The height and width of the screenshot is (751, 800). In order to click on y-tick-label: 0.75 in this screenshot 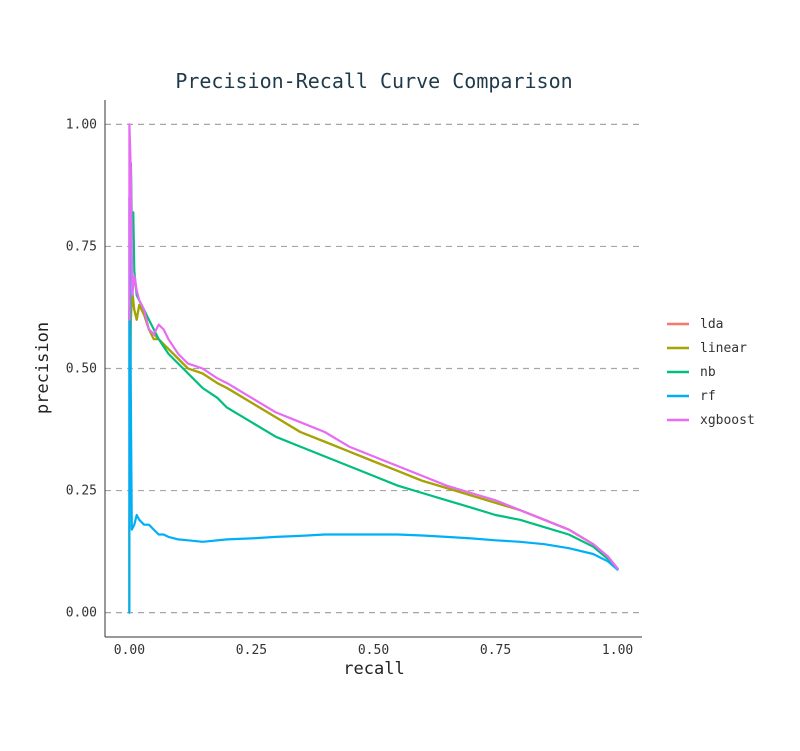, I will do `click(81, 246)`.